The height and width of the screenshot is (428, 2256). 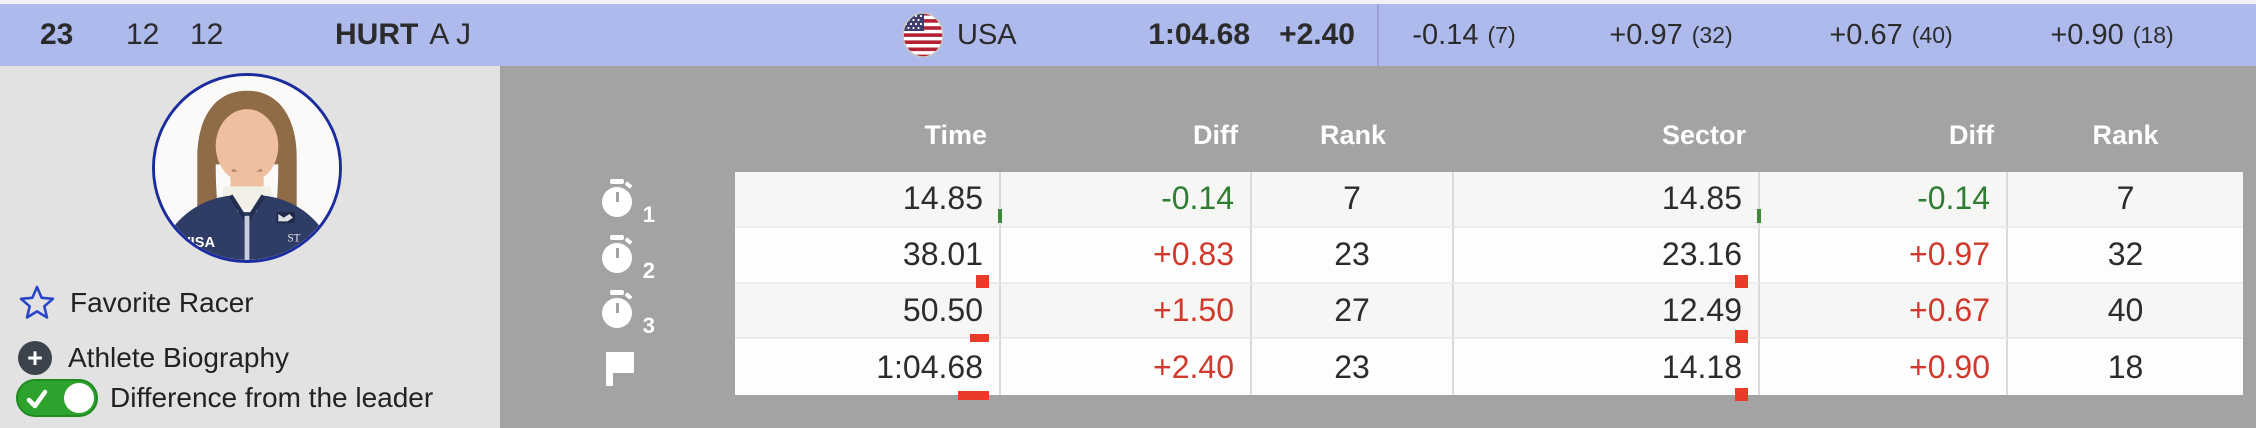 I want to click on top-strip, so click(x=1128, y=2).